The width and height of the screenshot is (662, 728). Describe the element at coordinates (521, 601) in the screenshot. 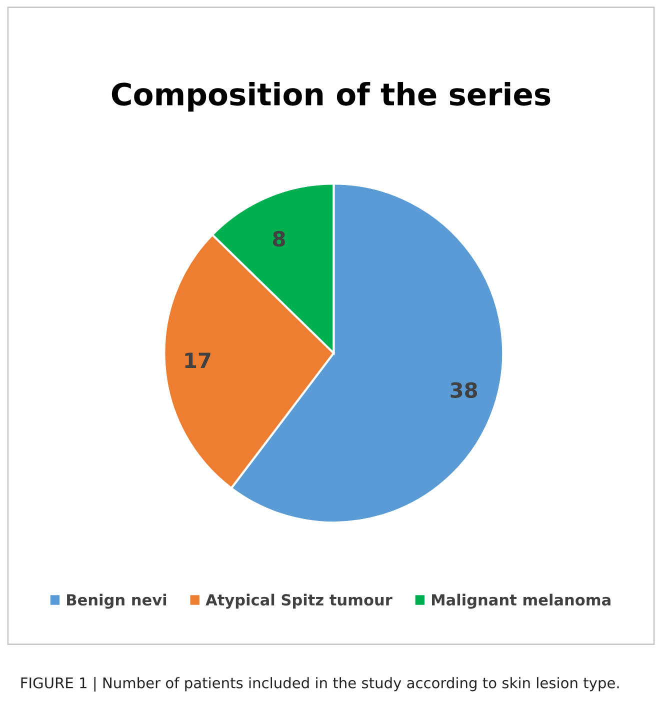

I see `legend-label: Malignant melanoma` at that location.